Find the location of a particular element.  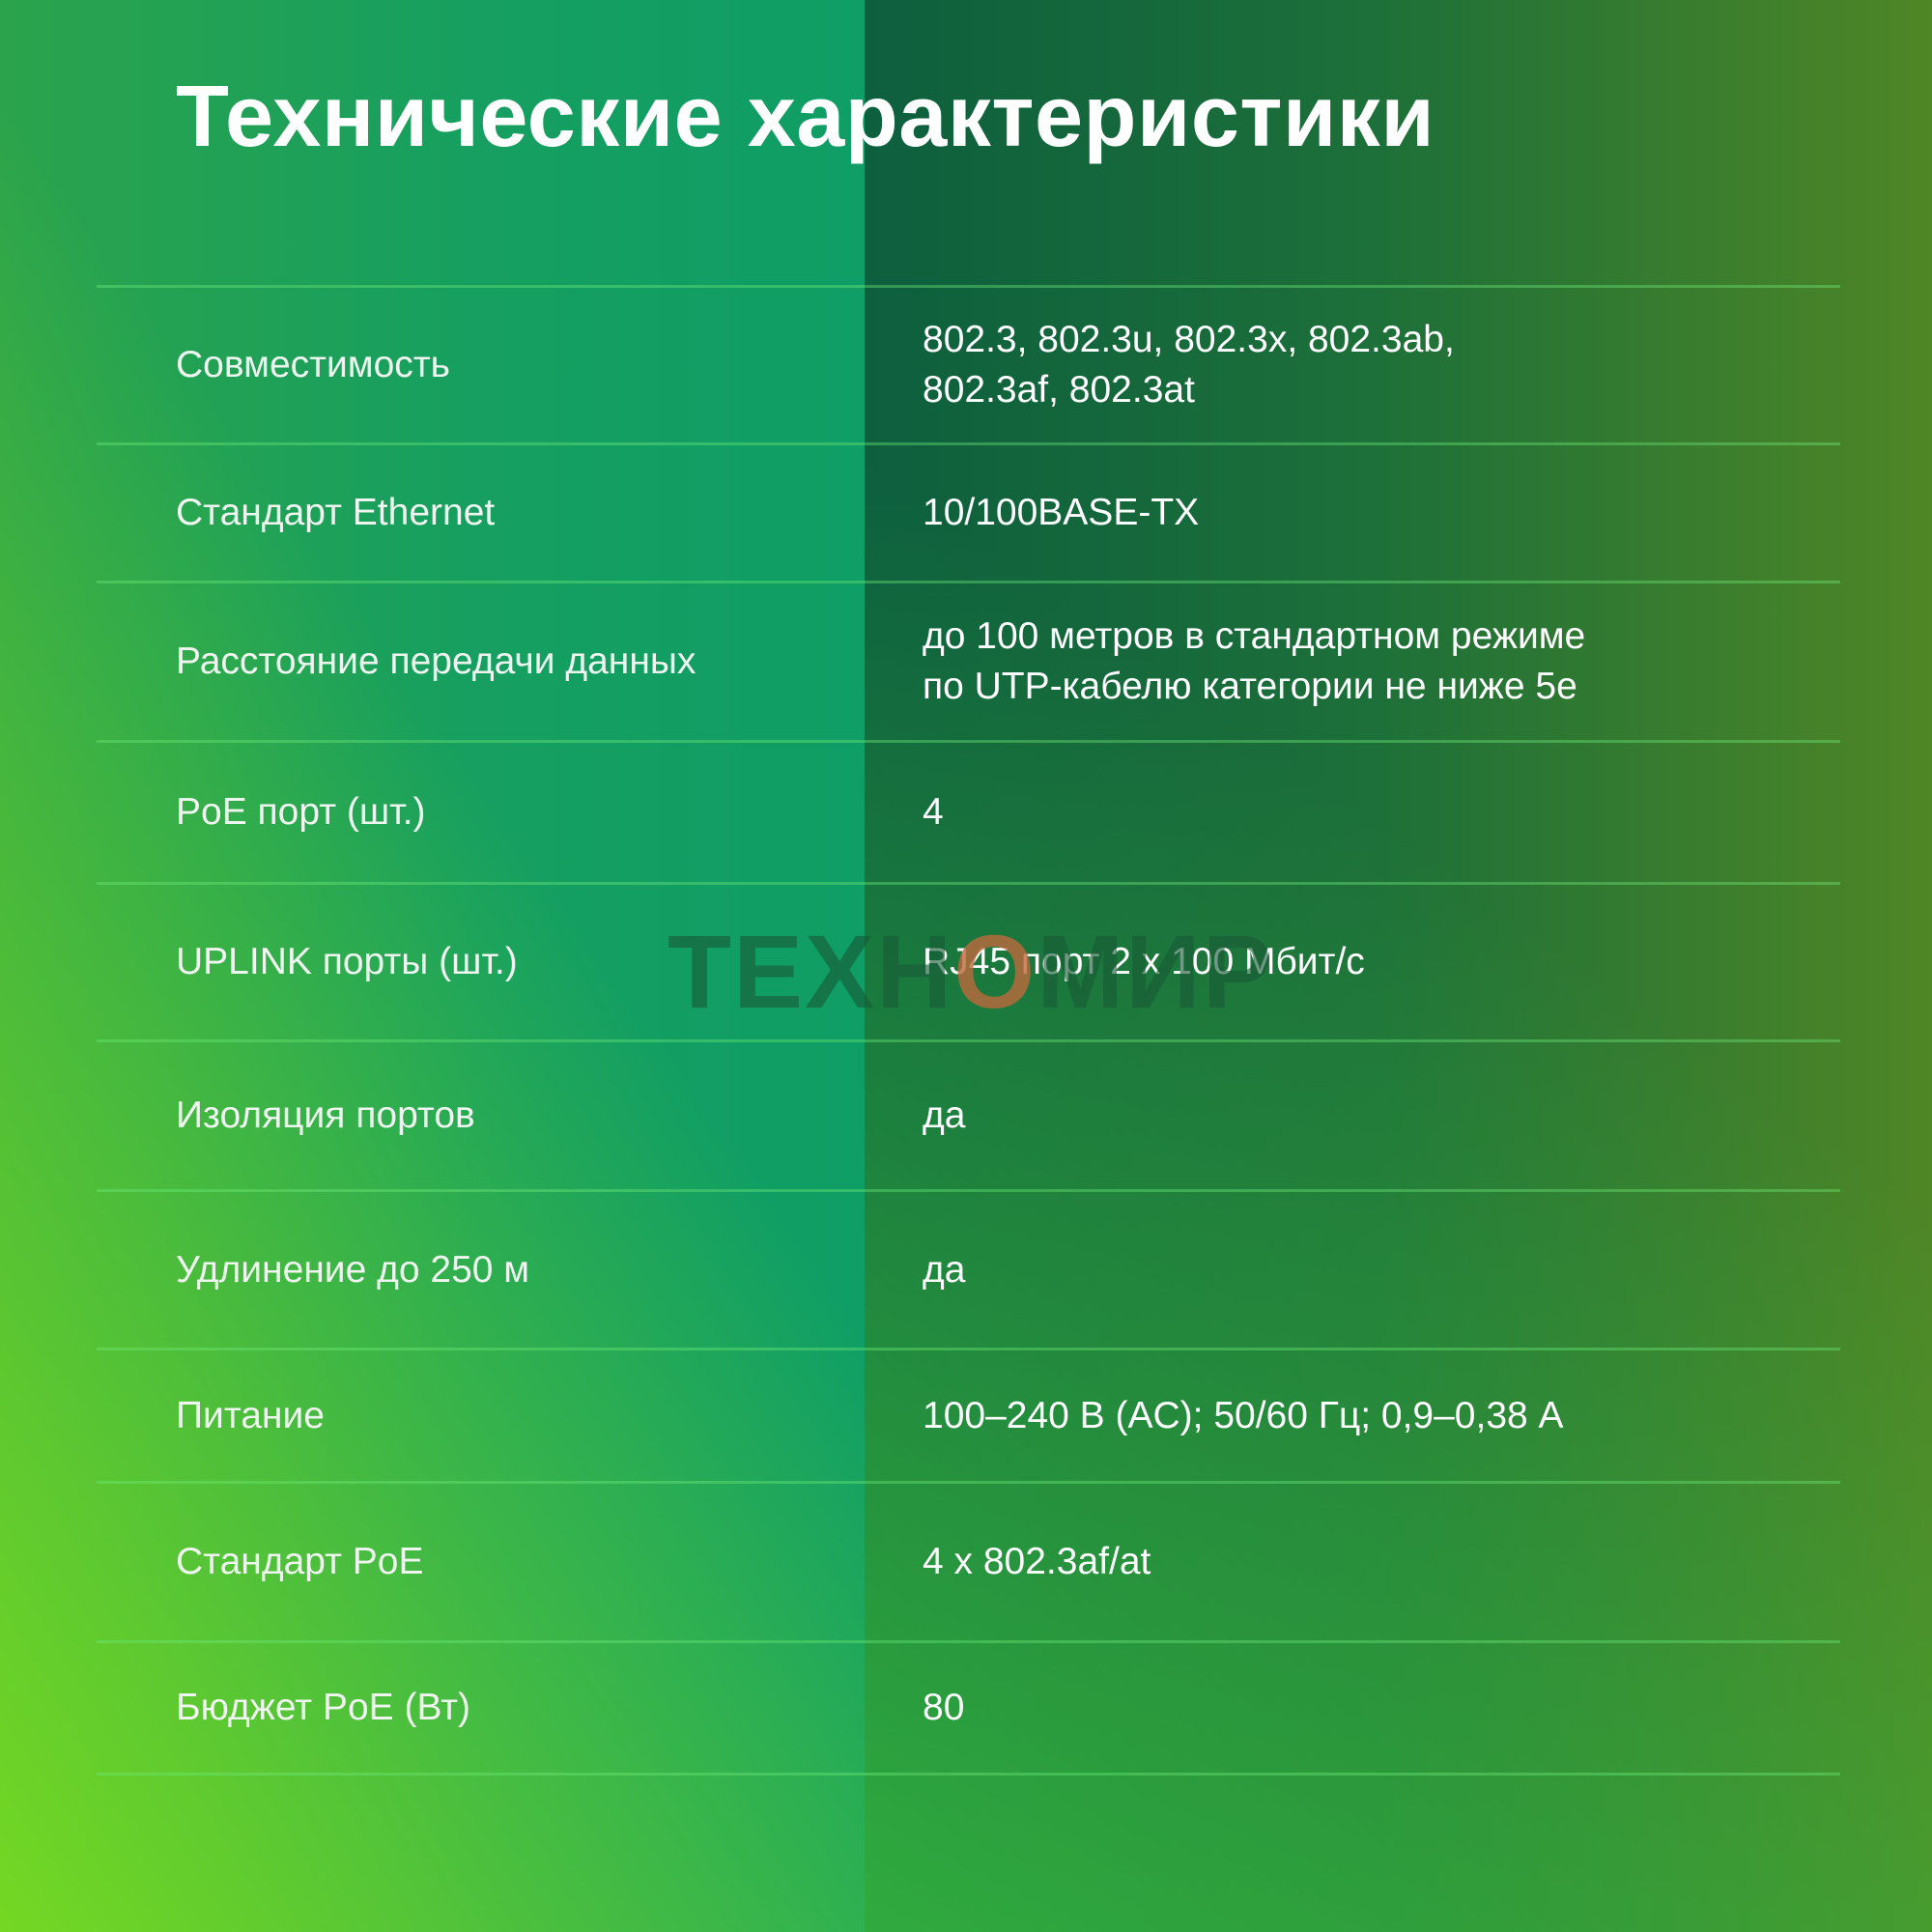

table-row: Удлинение до 250 м да is located at coordinates (968, 1271).